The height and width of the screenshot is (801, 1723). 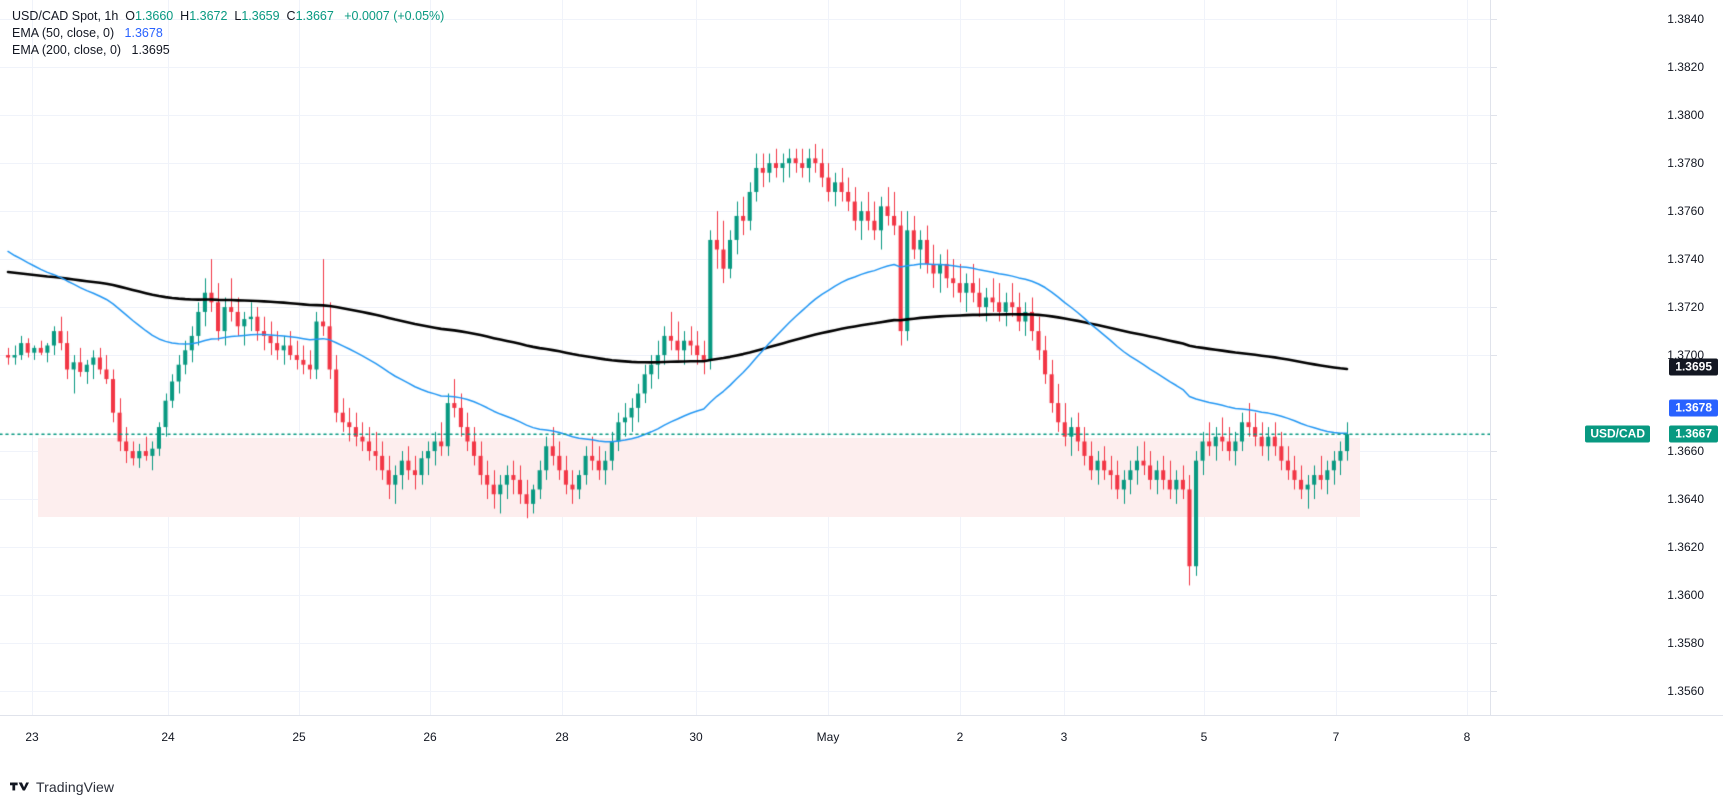 What do you see at coordinates (1064, 737) in the screenshot?
I see `time-tick-label: 3` at bounding box center [1064, 737].